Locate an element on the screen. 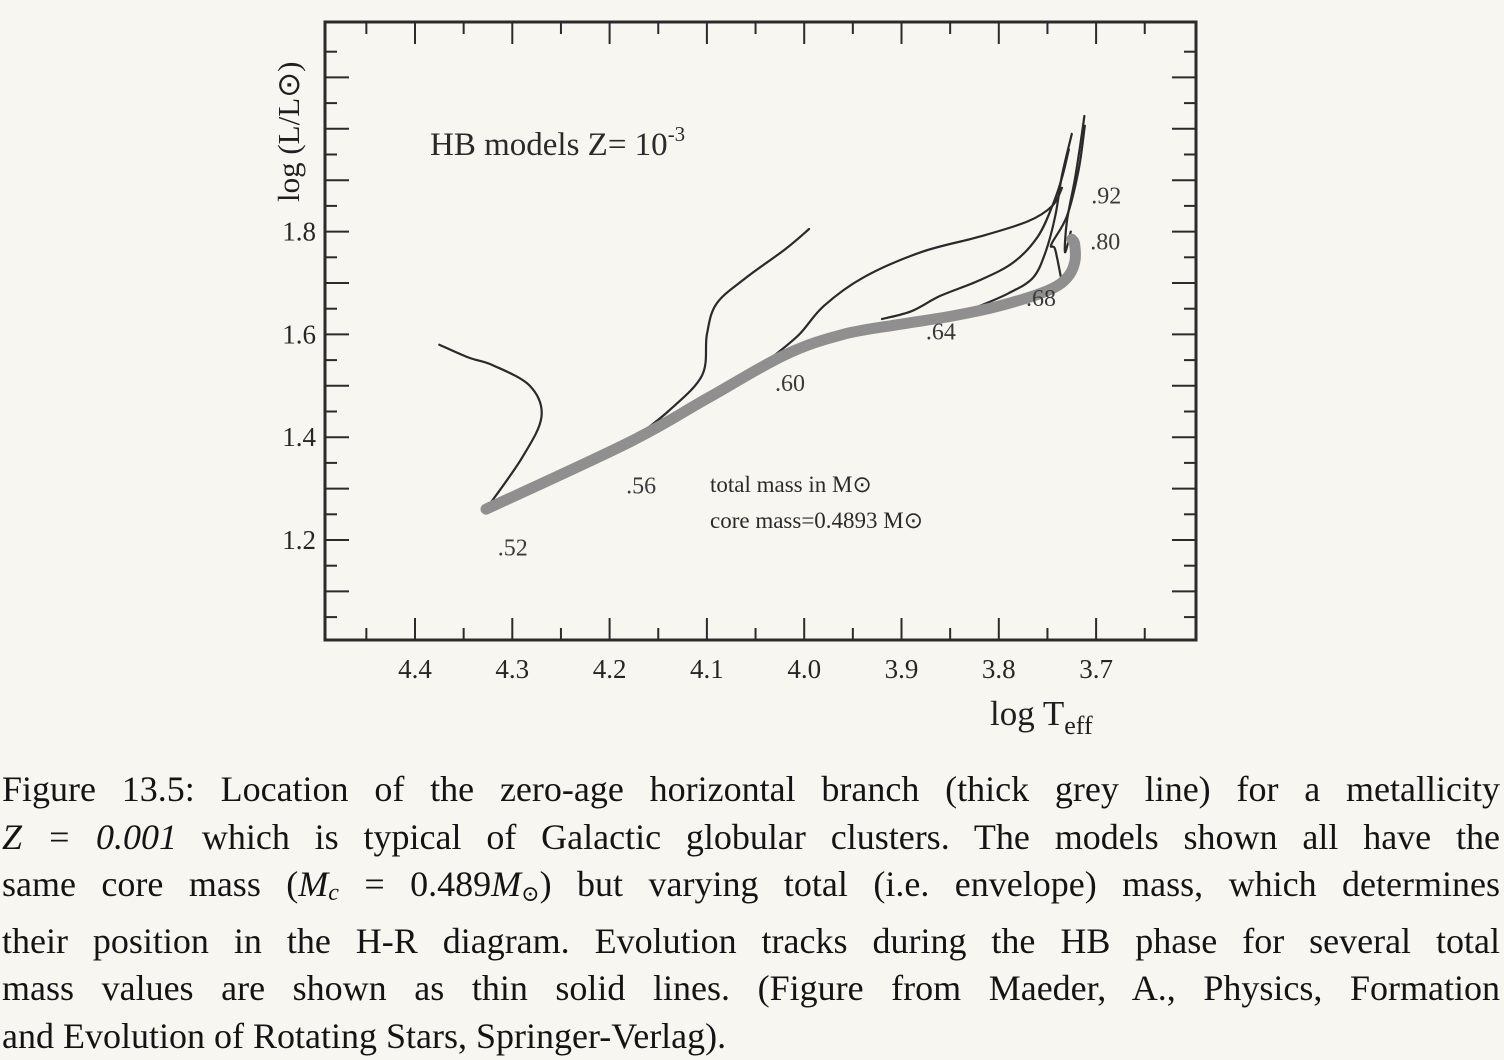  caption-mc-m: M is located at coordinates (313, 884).